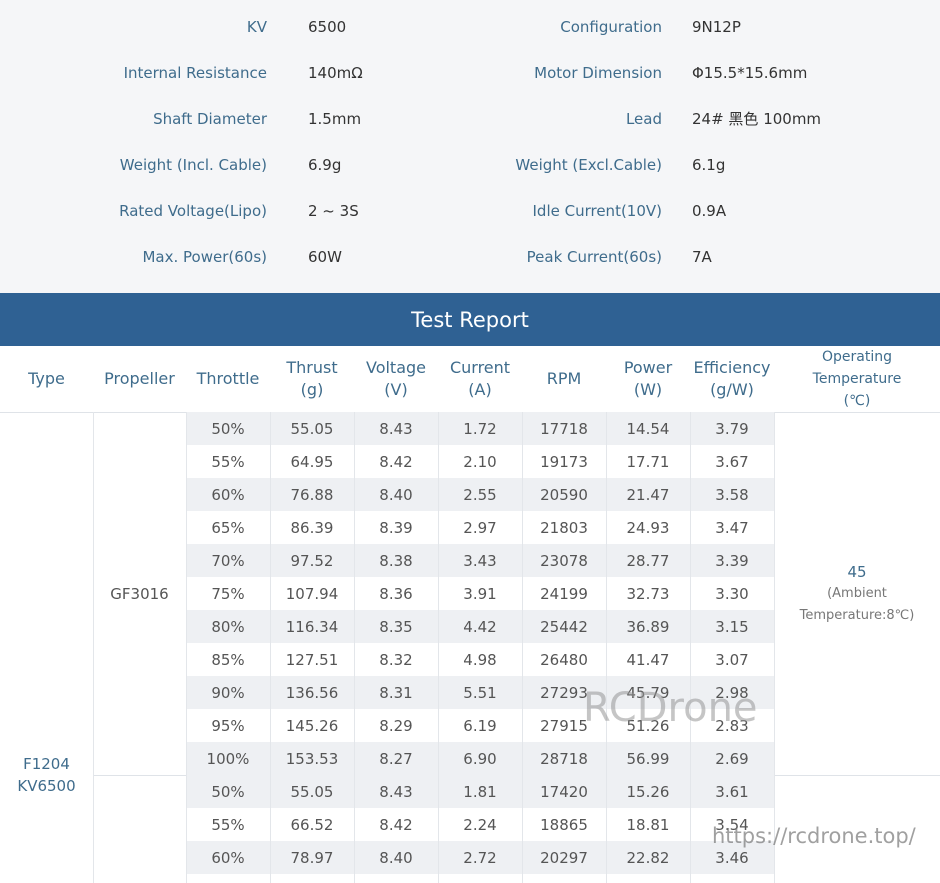 The height and width of the screenshot is (883, 940). What do you see at coordinates (312, 857) in the screenshot?
I see `cell: 78.97` at bounding box center [312, 857].